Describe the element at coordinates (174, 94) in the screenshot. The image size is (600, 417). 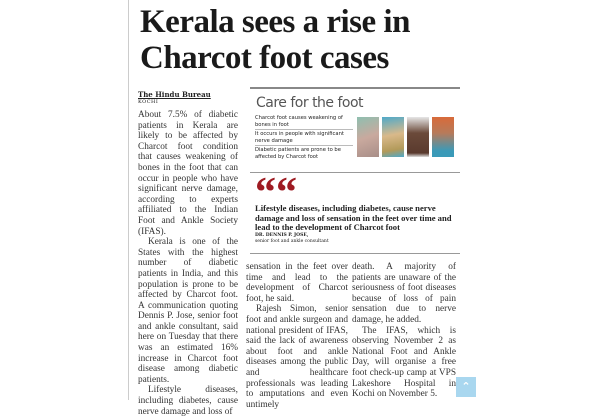
I see `byline: The Hindu Bureau` at that location.